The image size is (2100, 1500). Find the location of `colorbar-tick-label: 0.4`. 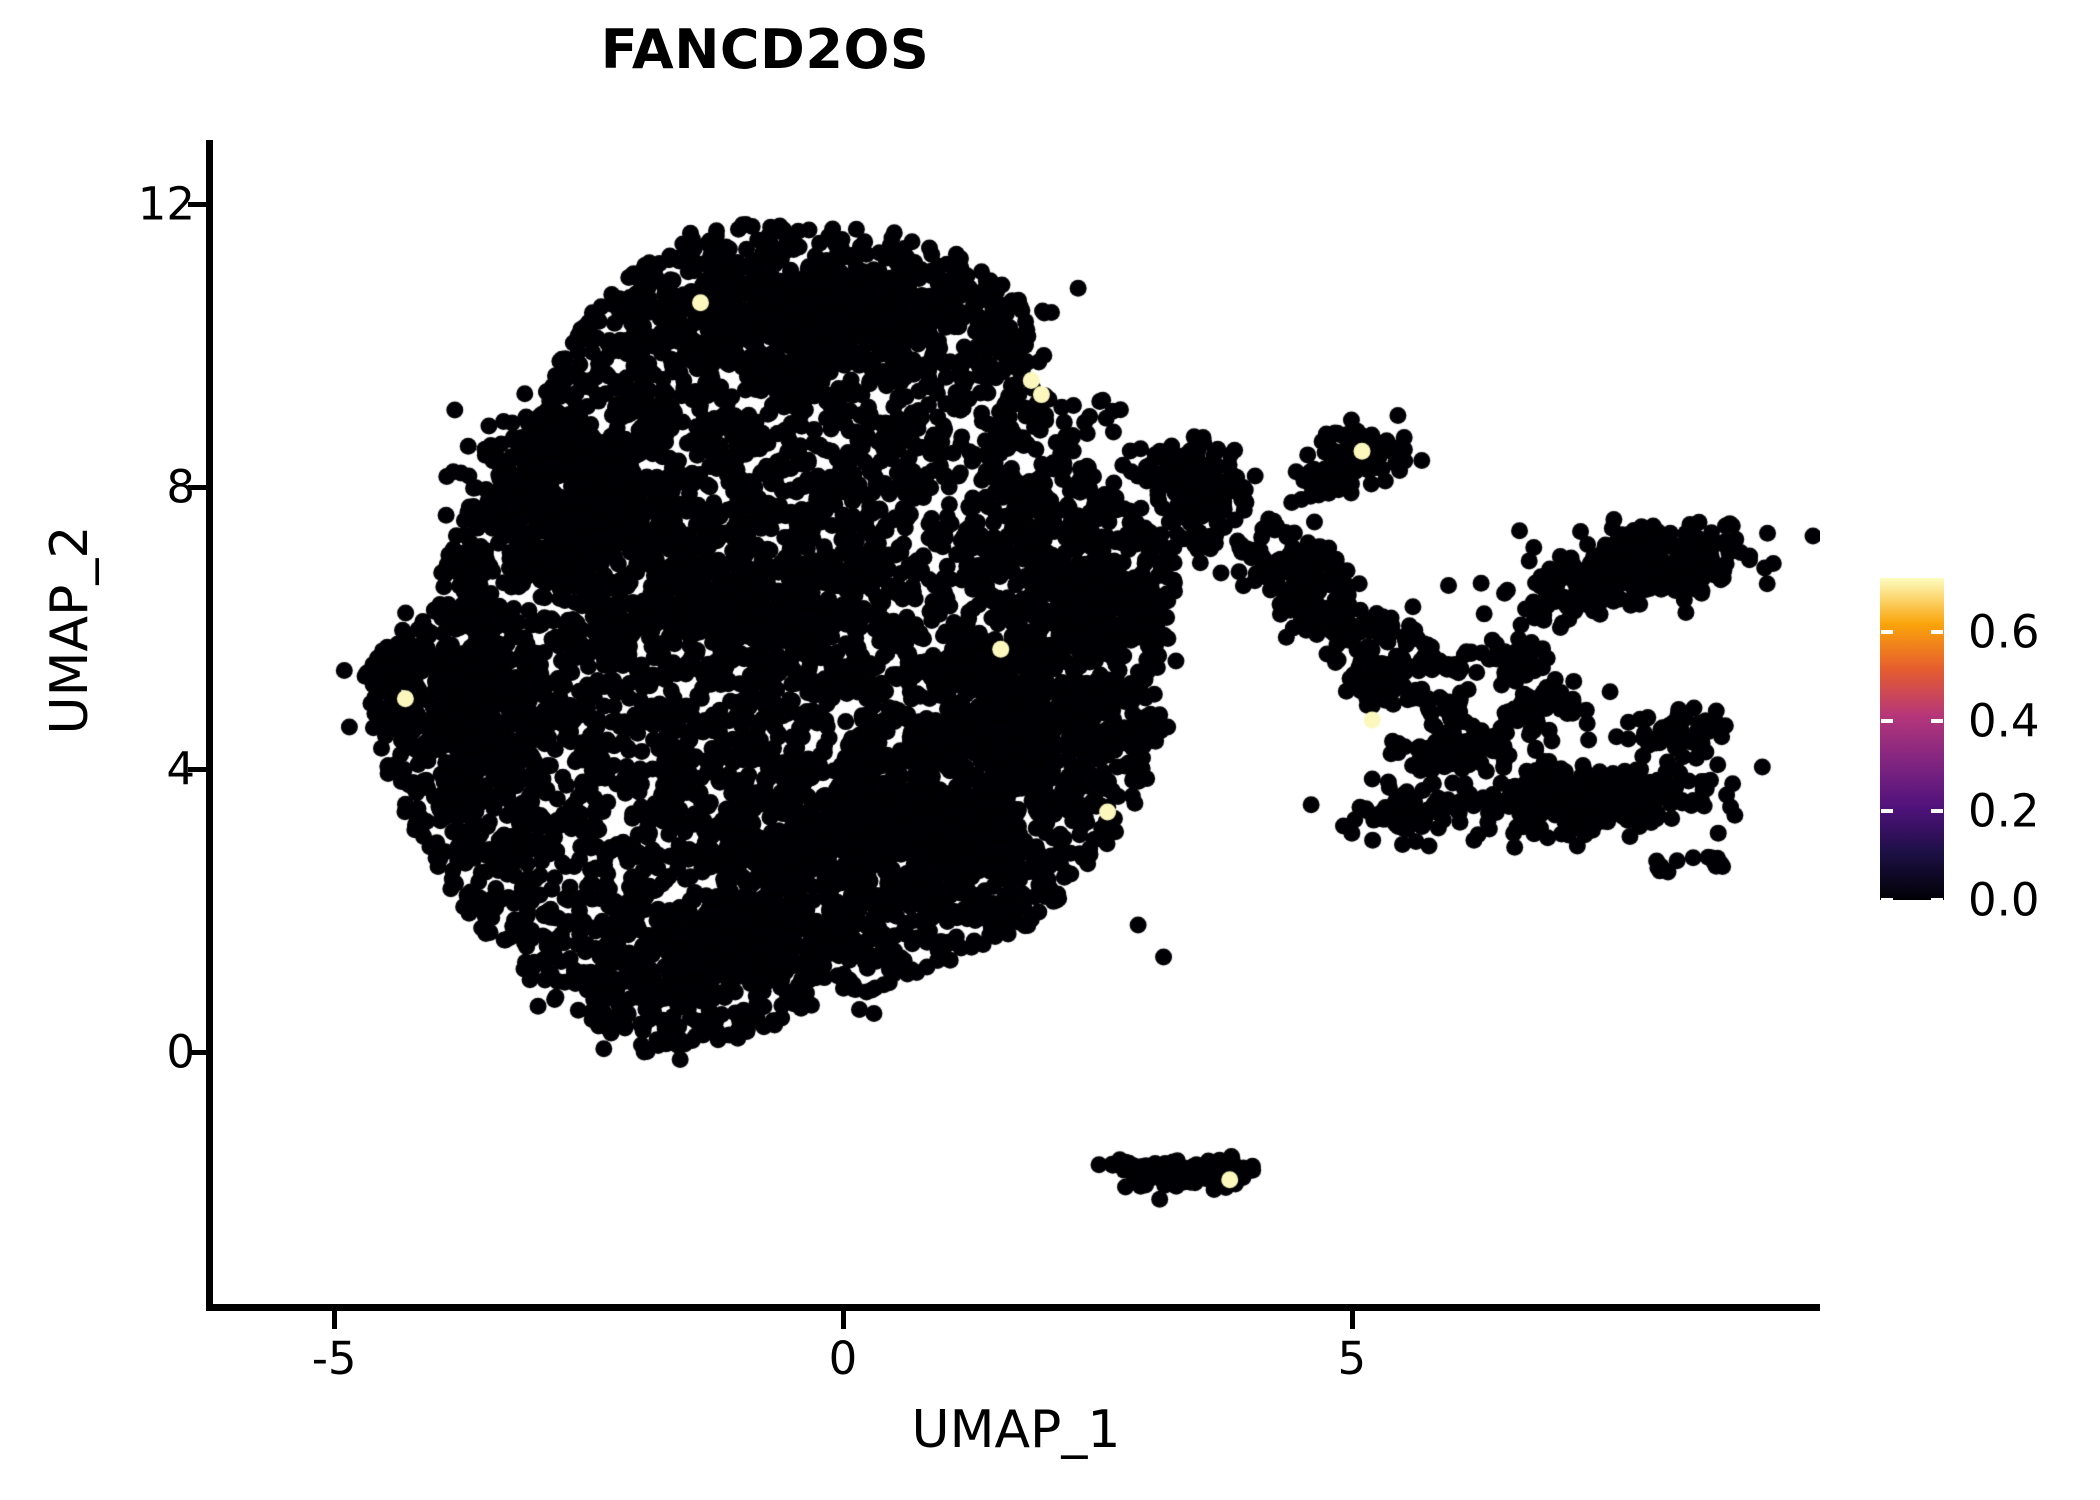

colorbar-tick-label: 0.4 is located at coordinates (2004, 721).